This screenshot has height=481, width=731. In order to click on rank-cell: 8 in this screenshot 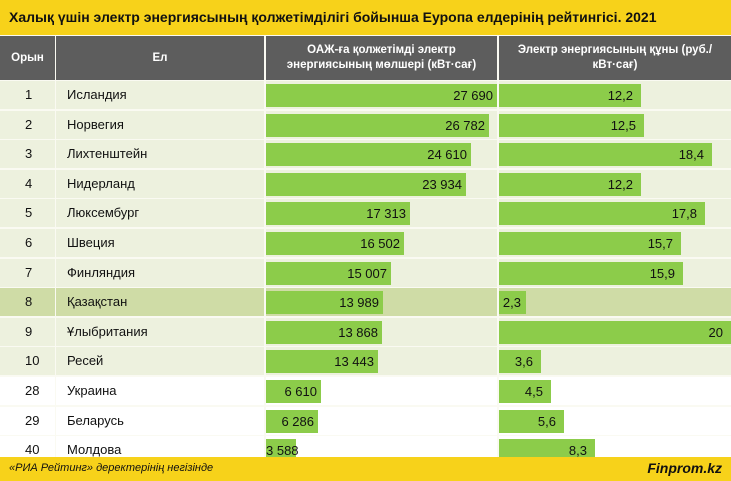, I will do `click(27, 302)`.